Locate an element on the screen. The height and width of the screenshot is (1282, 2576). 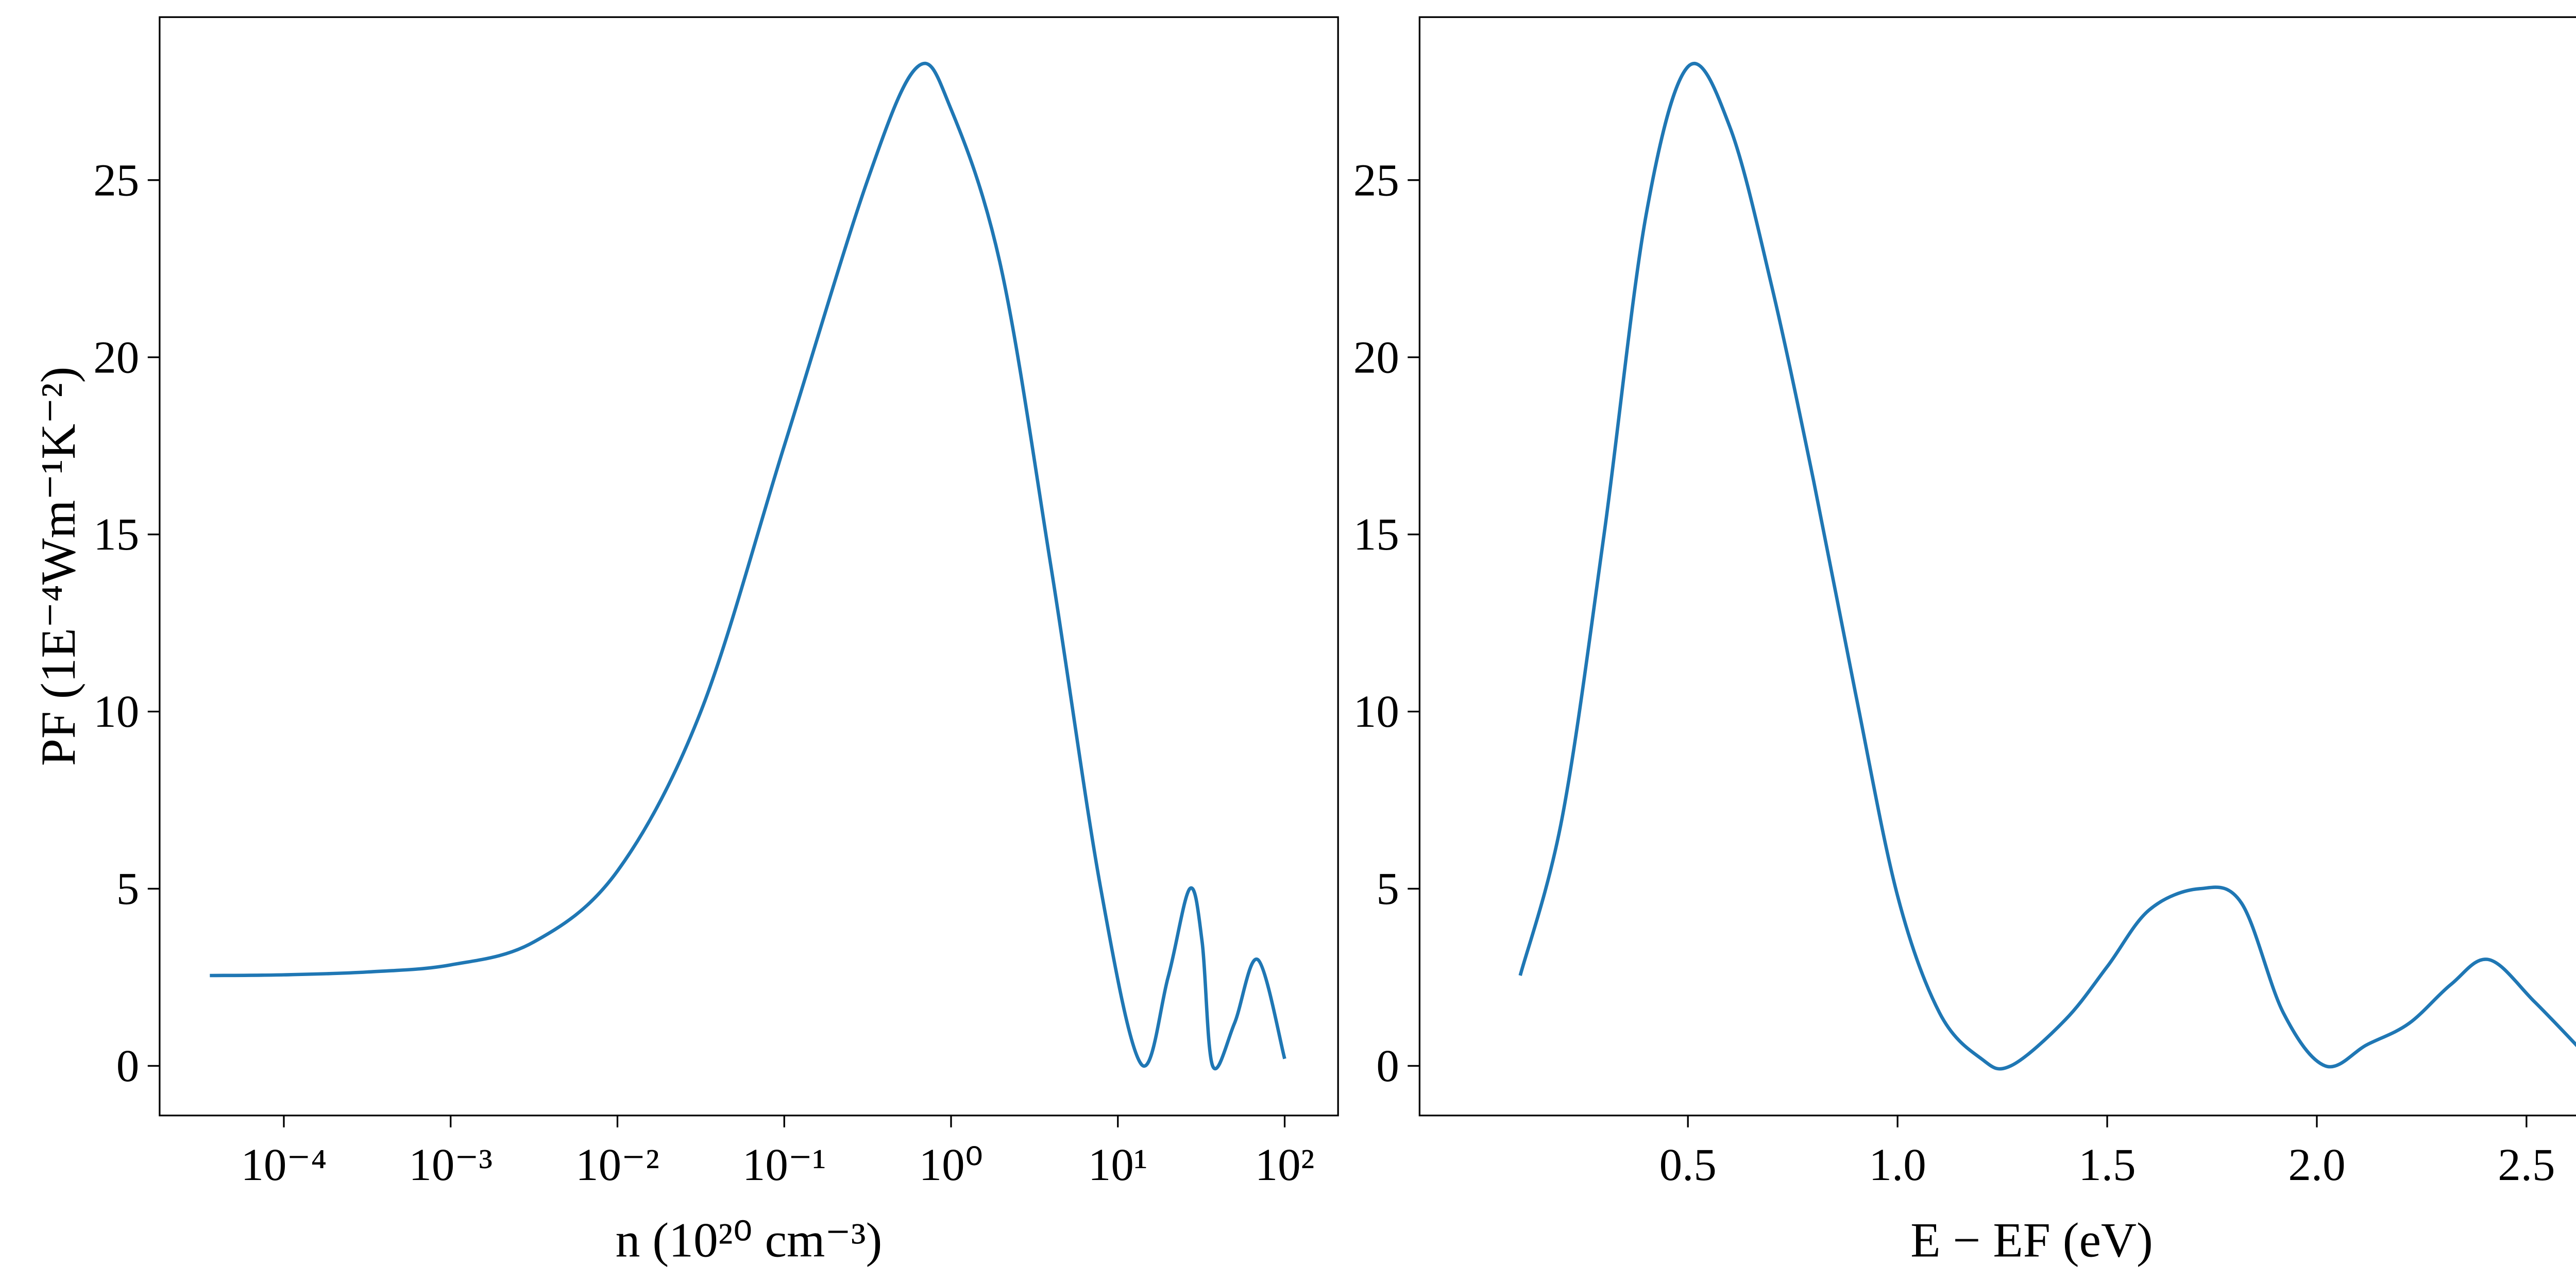
x-tick-label: 2.0 is located at coordinates (2316, 1165).